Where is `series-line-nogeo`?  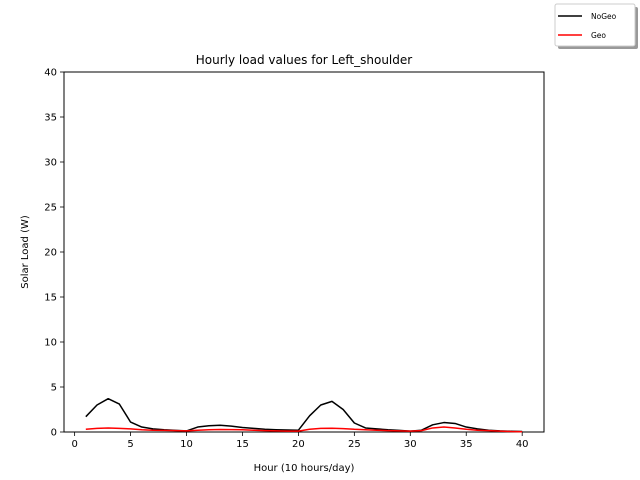
series-line-nogeo is located at coordinates (304, 415).